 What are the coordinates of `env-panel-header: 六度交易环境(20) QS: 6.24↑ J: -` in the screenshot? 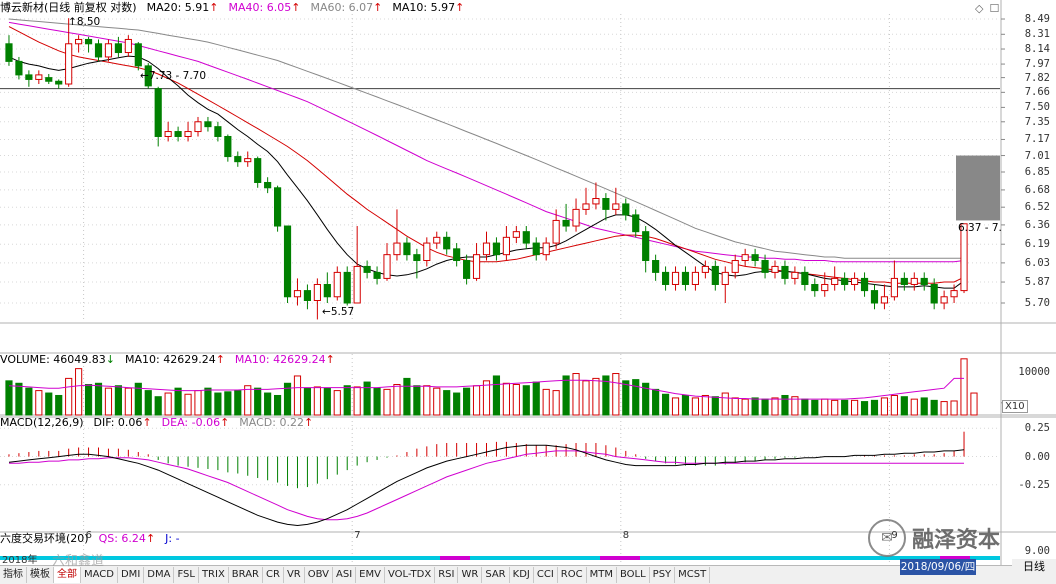 It's located at (90, 539).